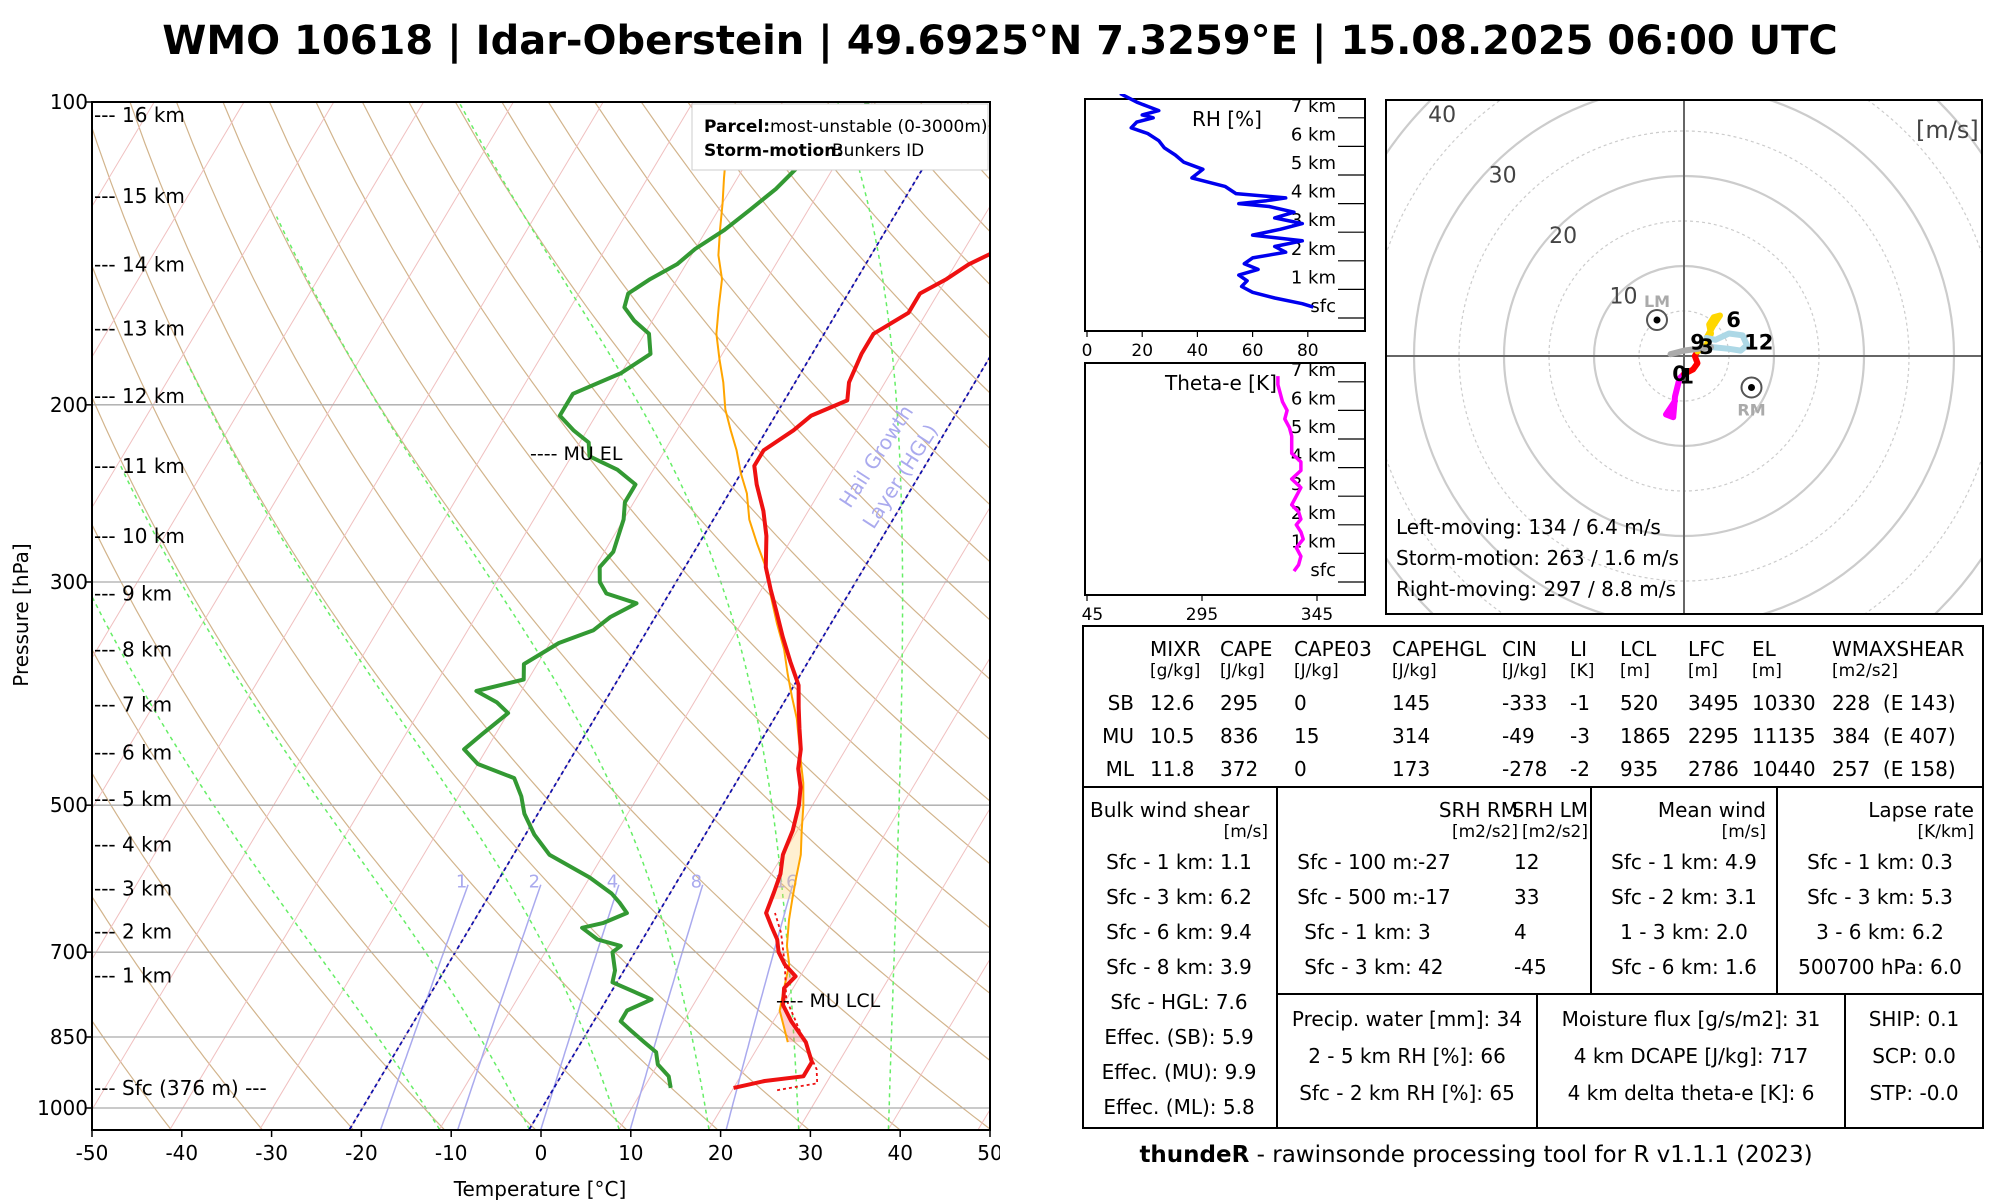  What do you see at coordinates (139, 264) in the screenshot?
I see `height-label: --- 14 km` at bounding box center [139, 264].